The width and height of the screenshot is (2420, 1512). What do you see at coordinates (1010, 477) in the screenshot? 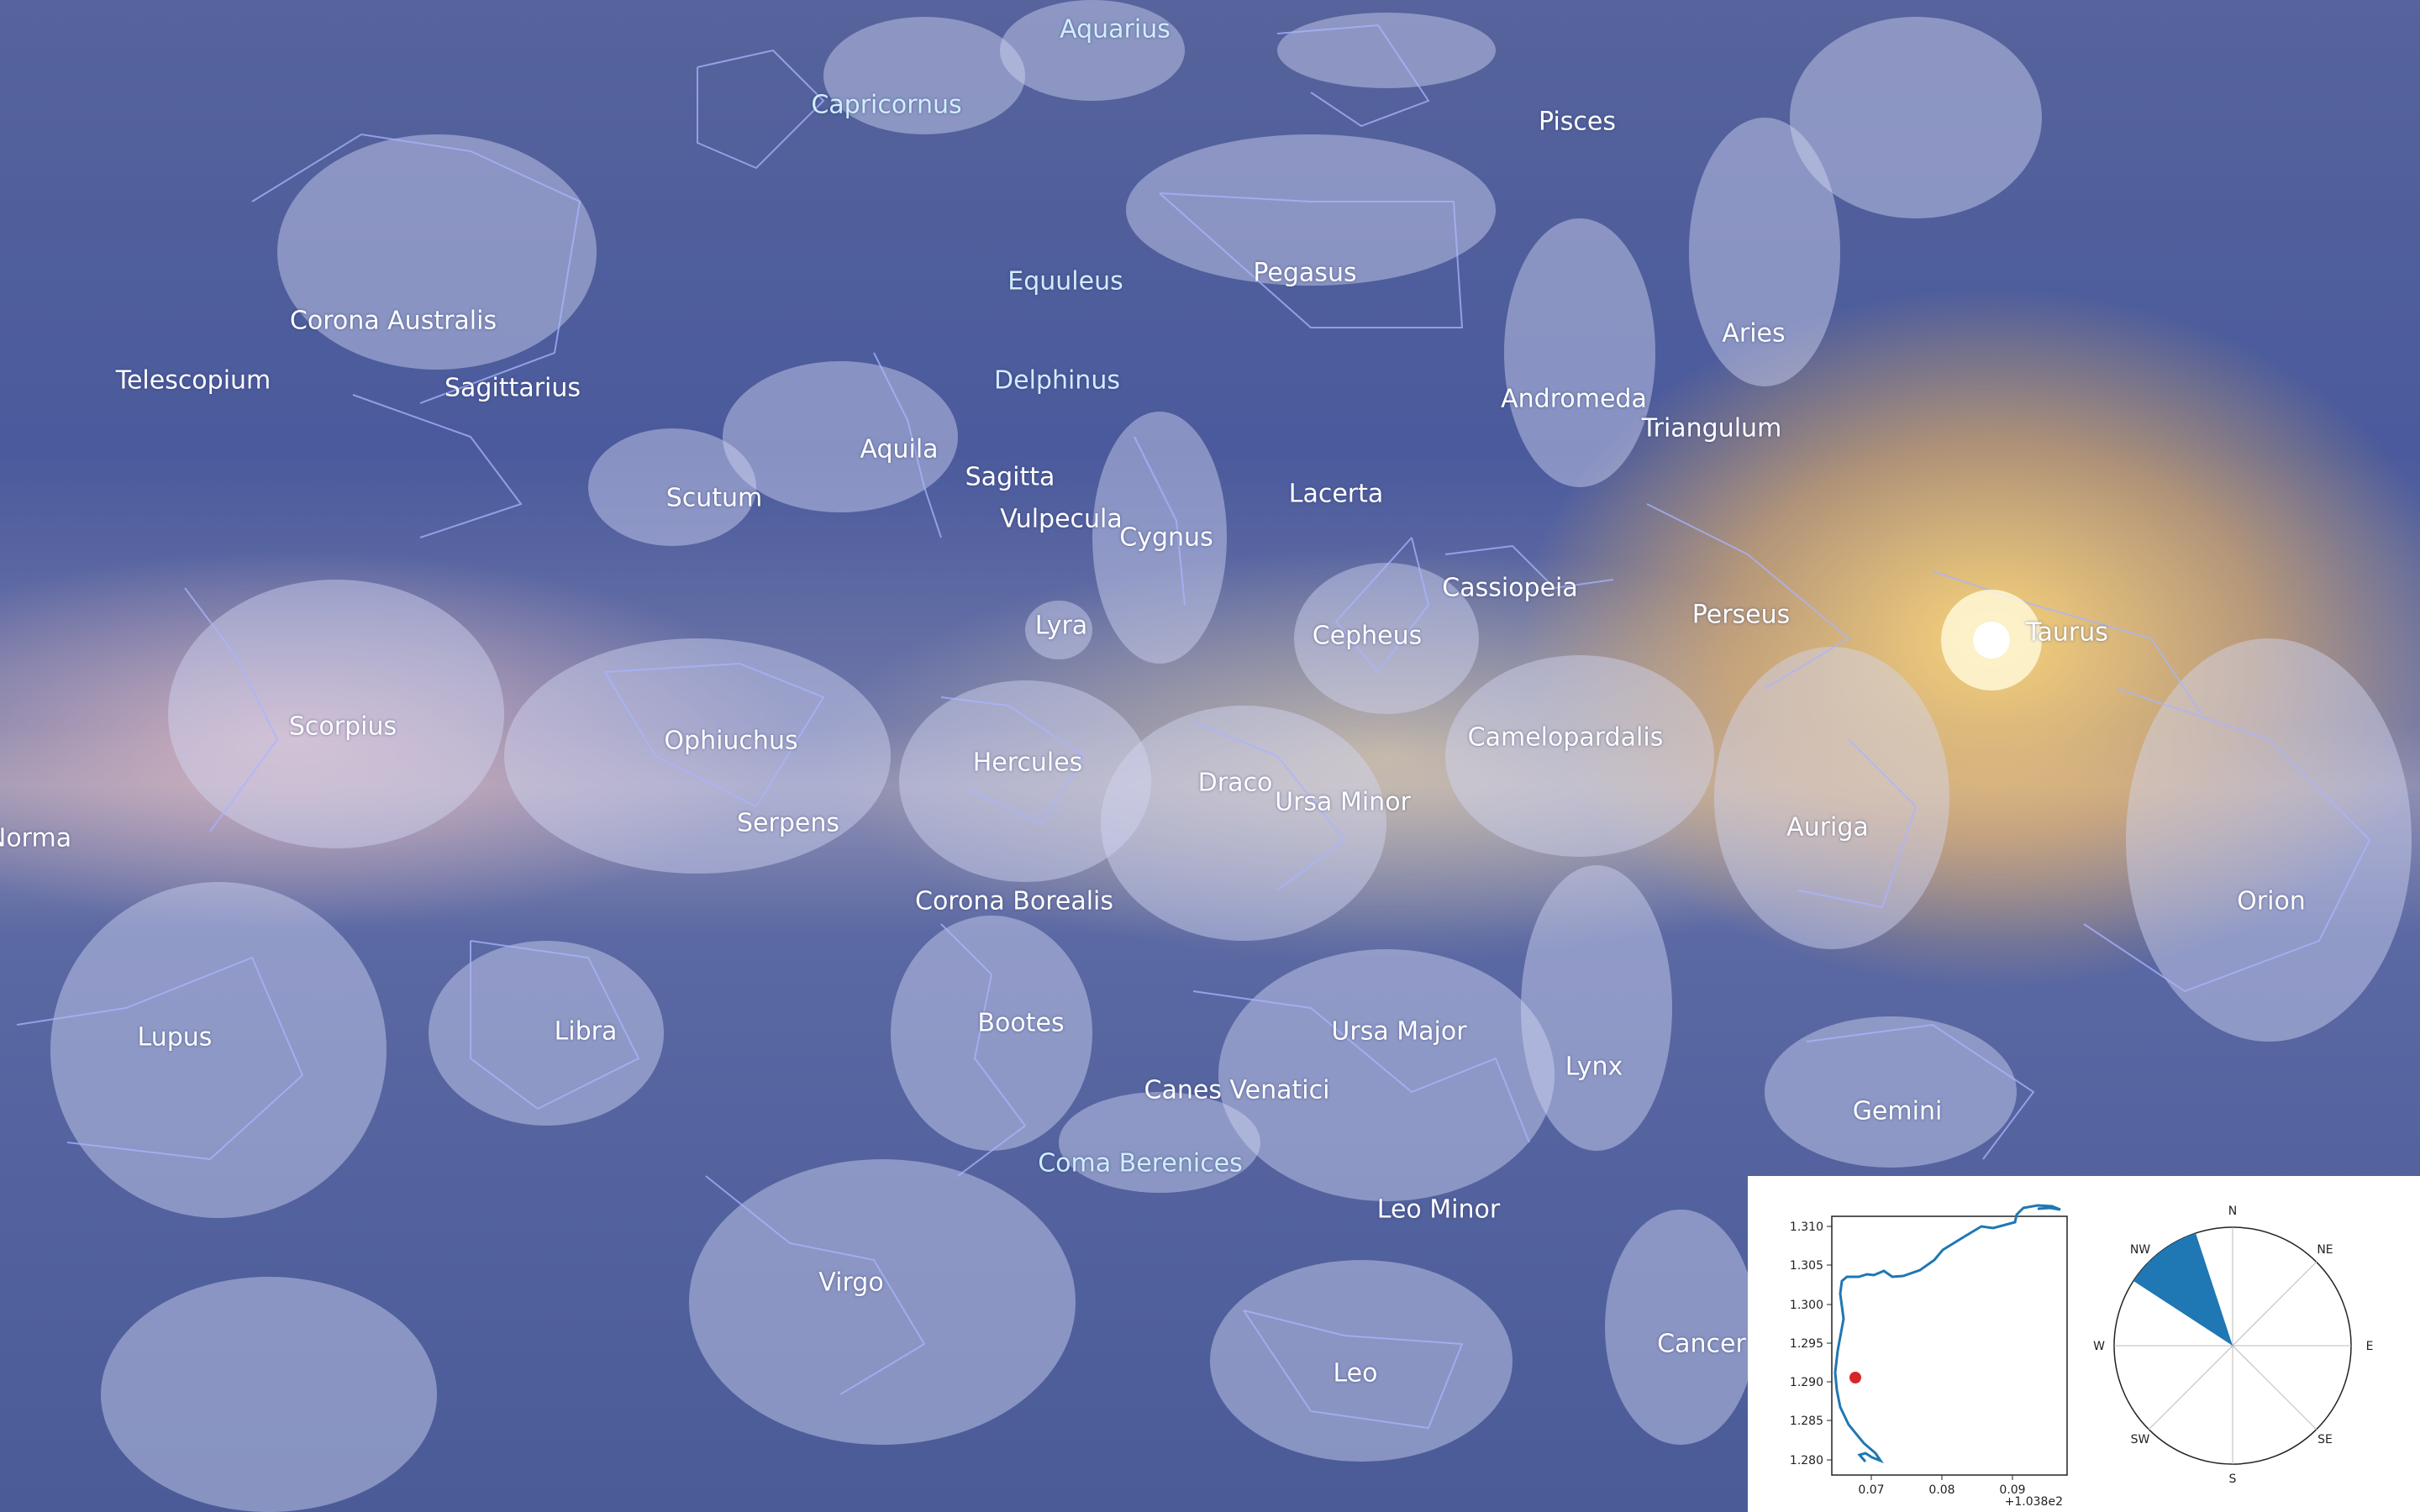
I see `constellation-label: Sagitta` at bounding box center [1010, 477].